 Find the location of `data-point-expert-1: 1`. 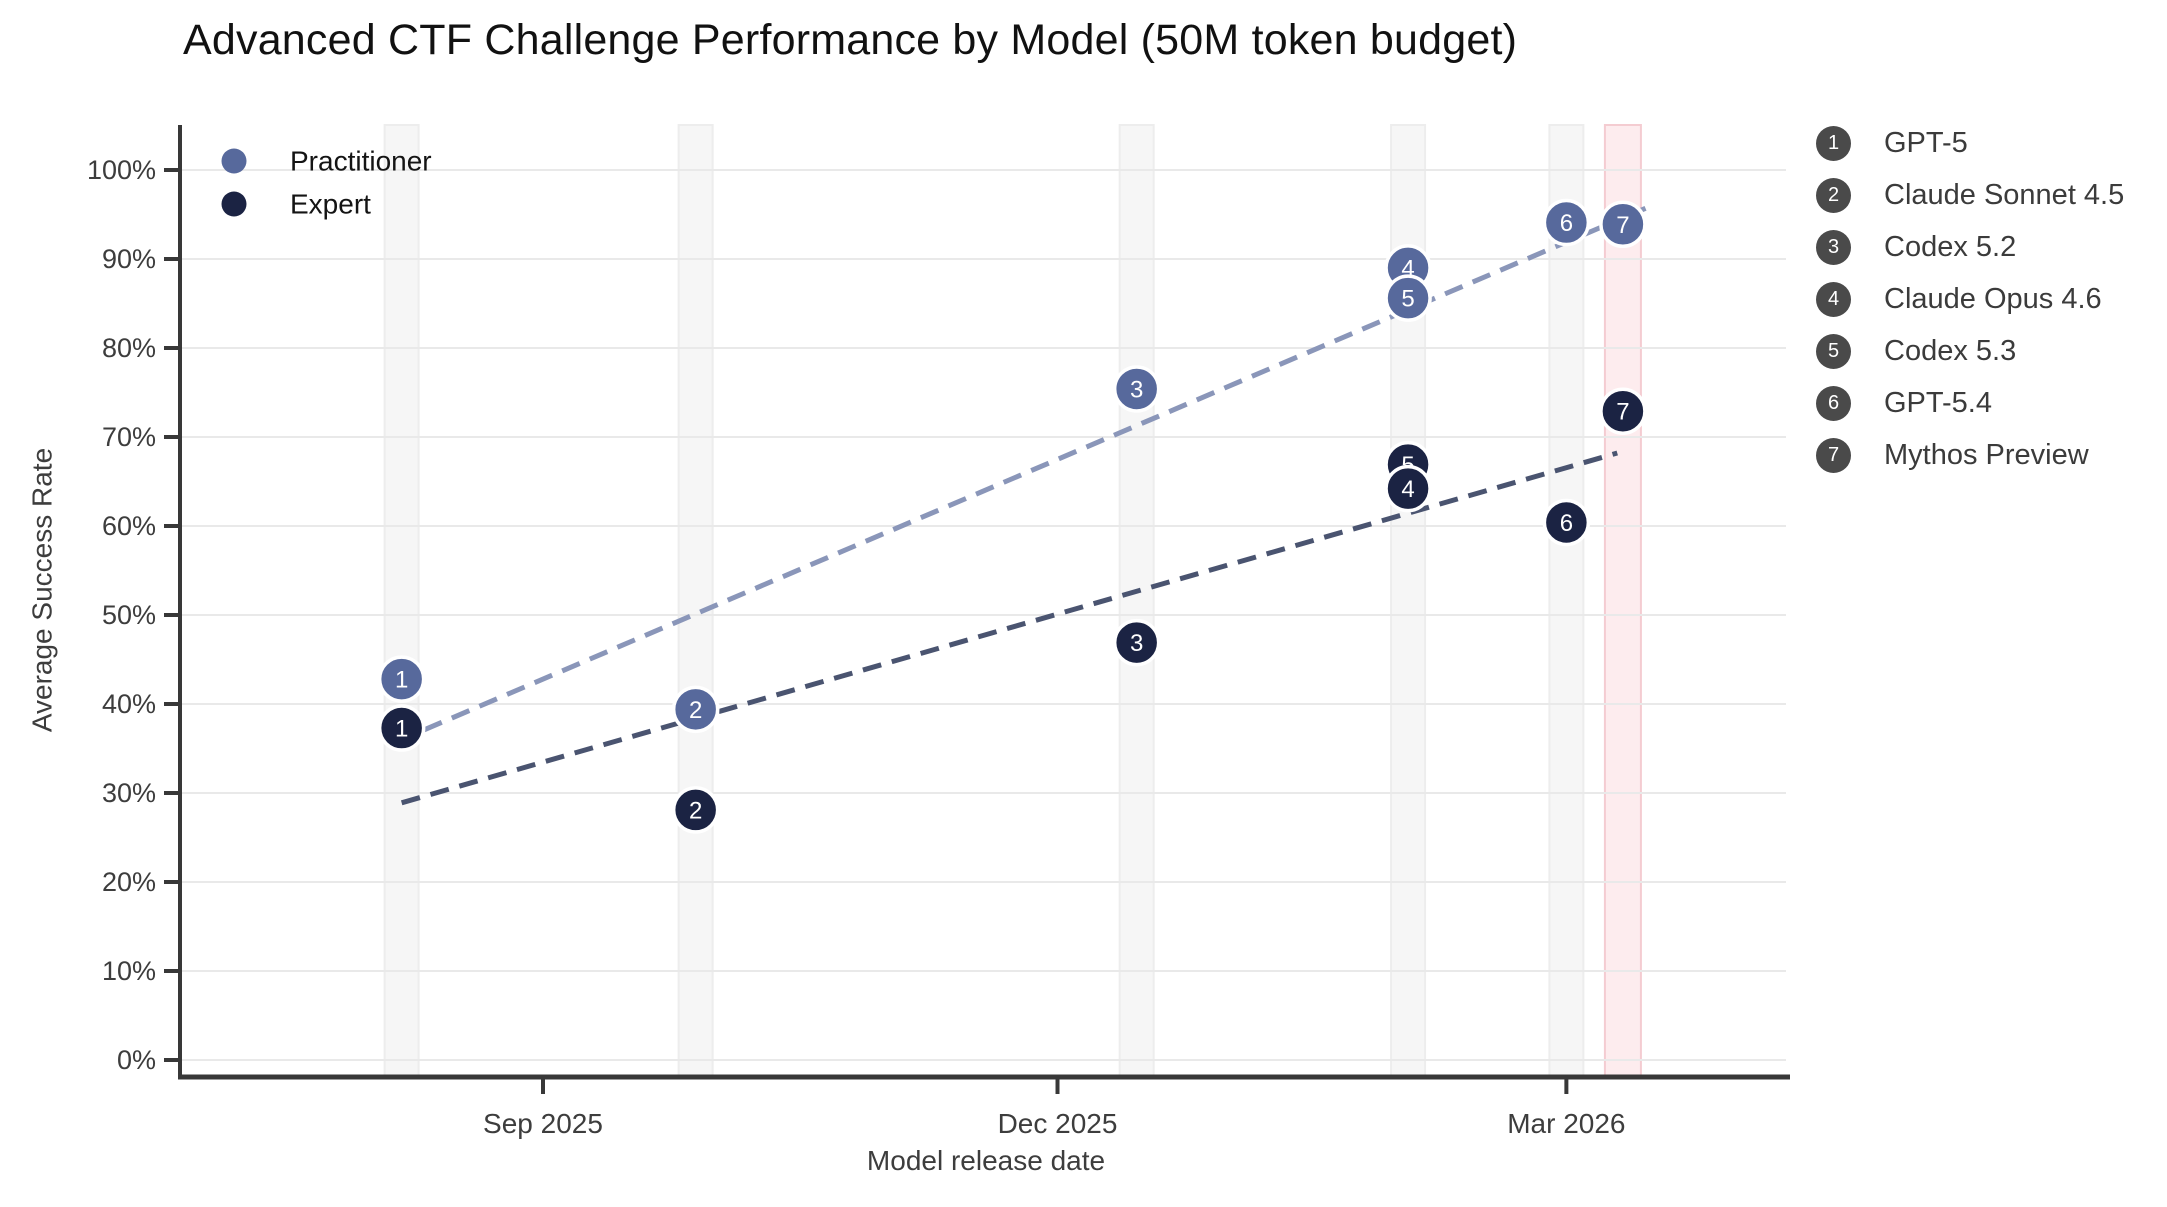

data-point-expert-1: 1 is located at coordinates (401, 728).